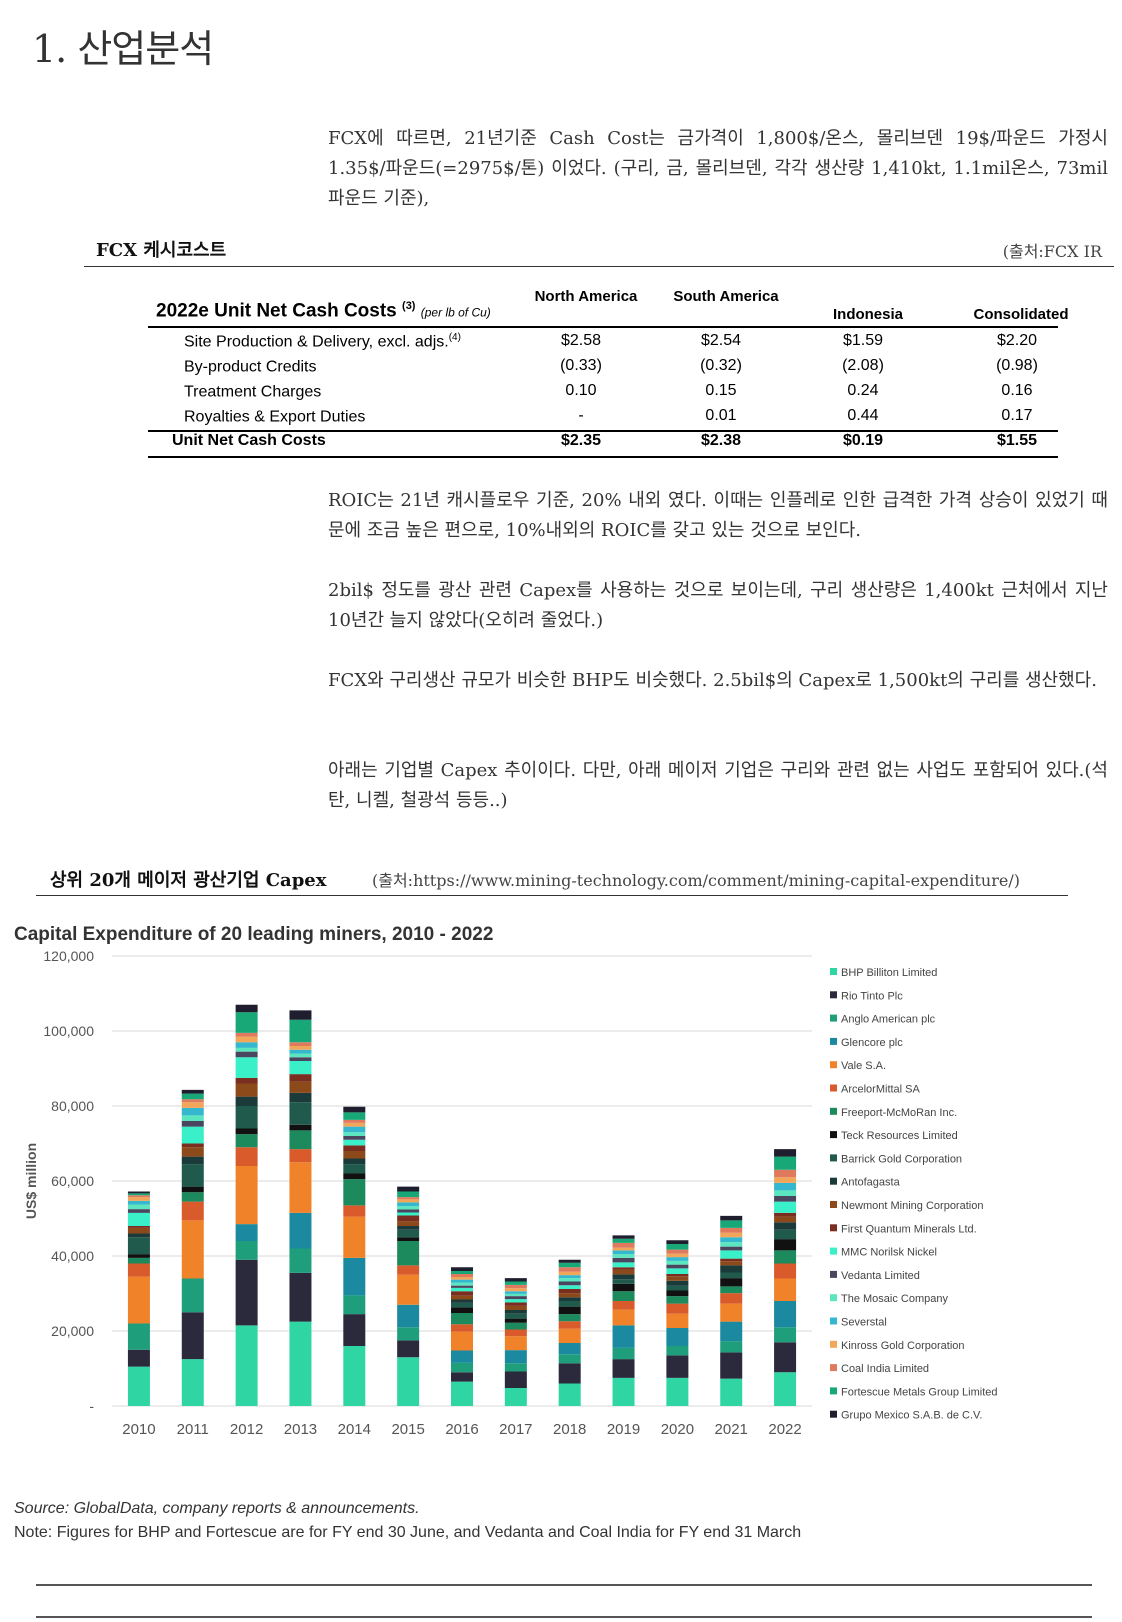 The image size is (1122, 1622). Describe the element at coordinates (894, 1299) in the screenshot. I see `legend-label: The Mosaic Company` at that location.